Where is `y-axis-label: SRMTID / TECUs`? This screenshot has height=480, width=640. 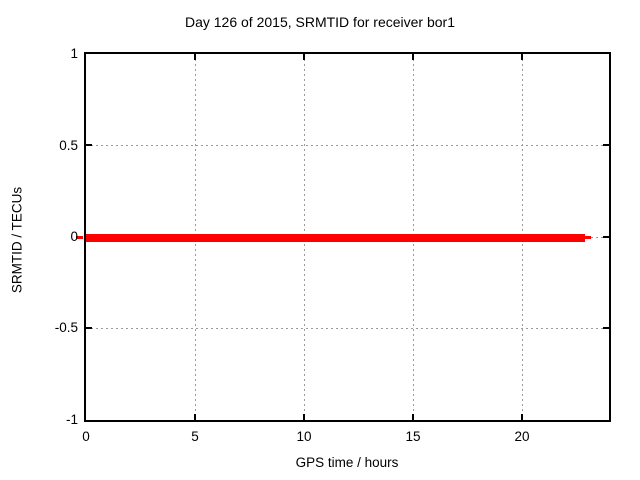 y-axis-label: SRMTID / TECUs is located at coordinates (17, 240).